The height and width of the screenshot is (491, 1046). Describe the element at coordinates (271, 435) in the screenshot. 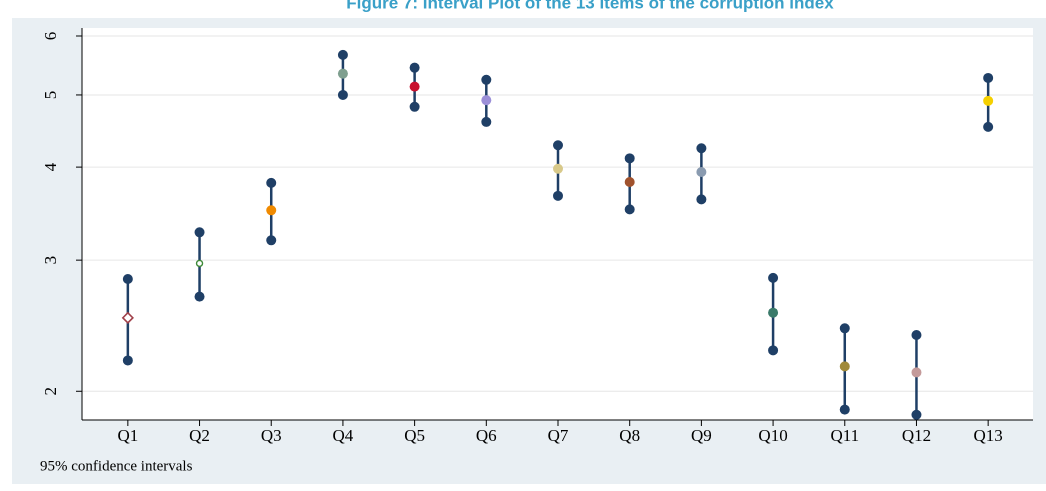

I see `x-tick-label: Q3` at that location.